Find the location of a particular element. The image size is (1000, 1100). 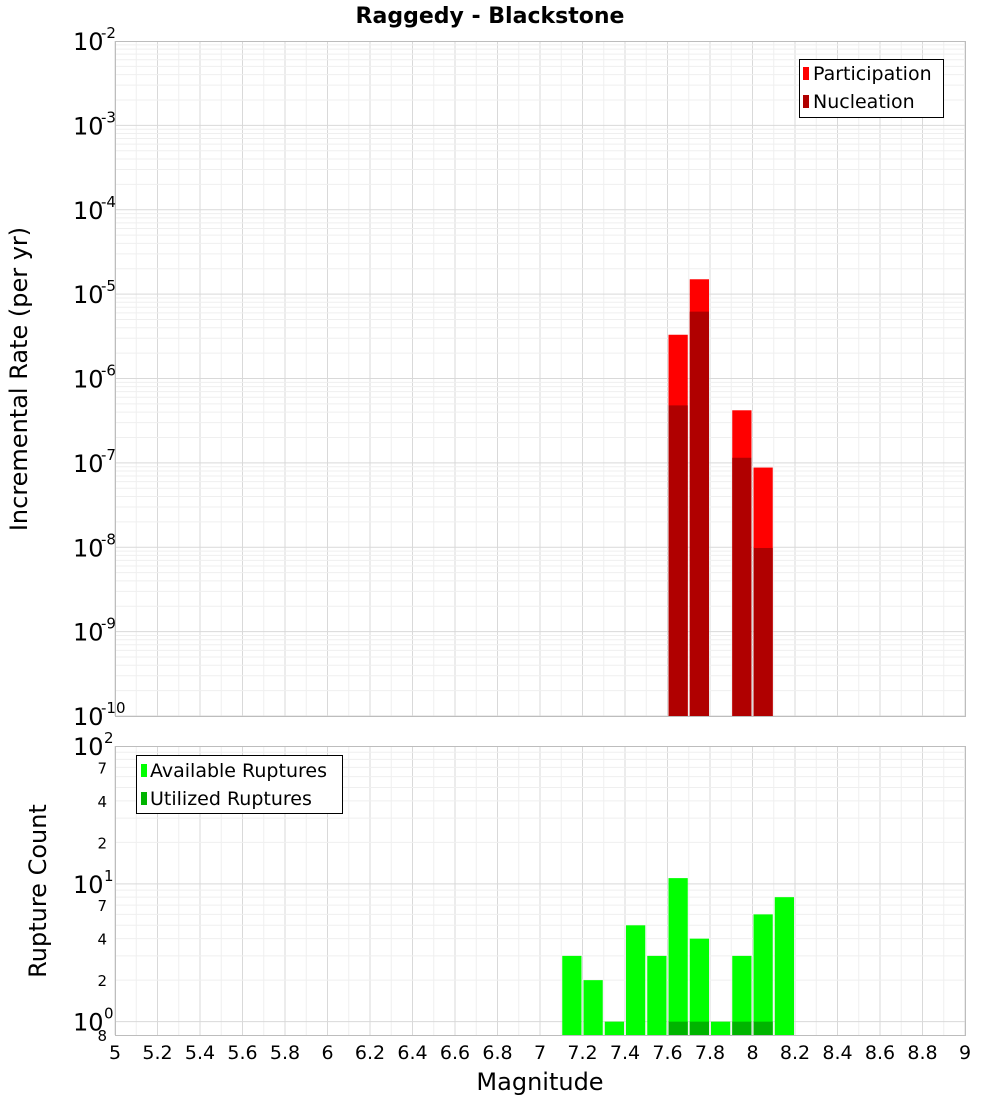

magnitude-x-tick-label: 7 is located at coordinates (540, 1053).